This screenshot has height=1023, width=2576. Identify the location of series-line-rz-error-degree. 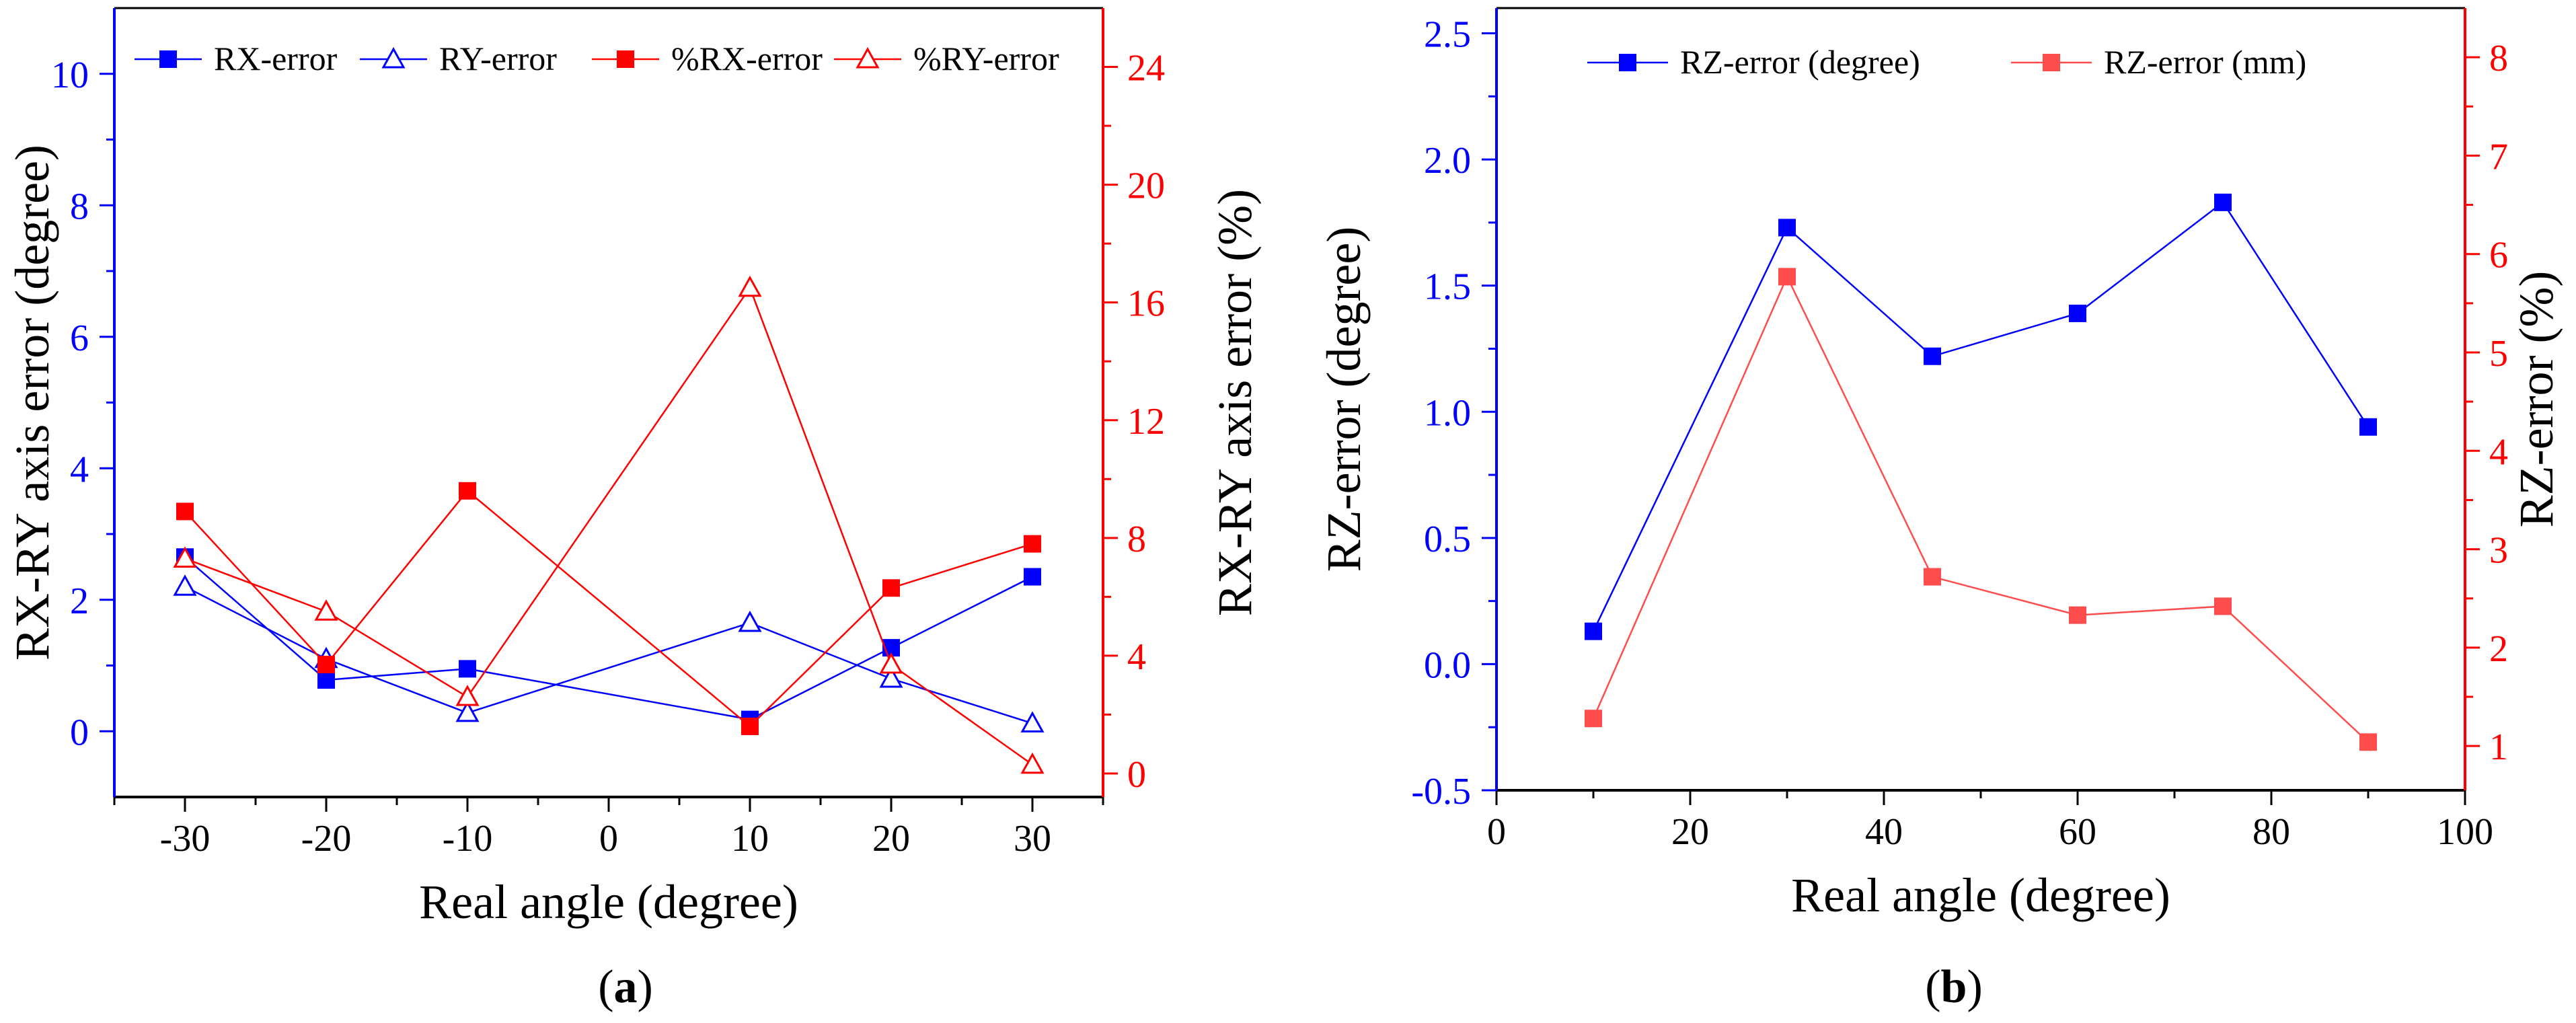
(1981, 416).